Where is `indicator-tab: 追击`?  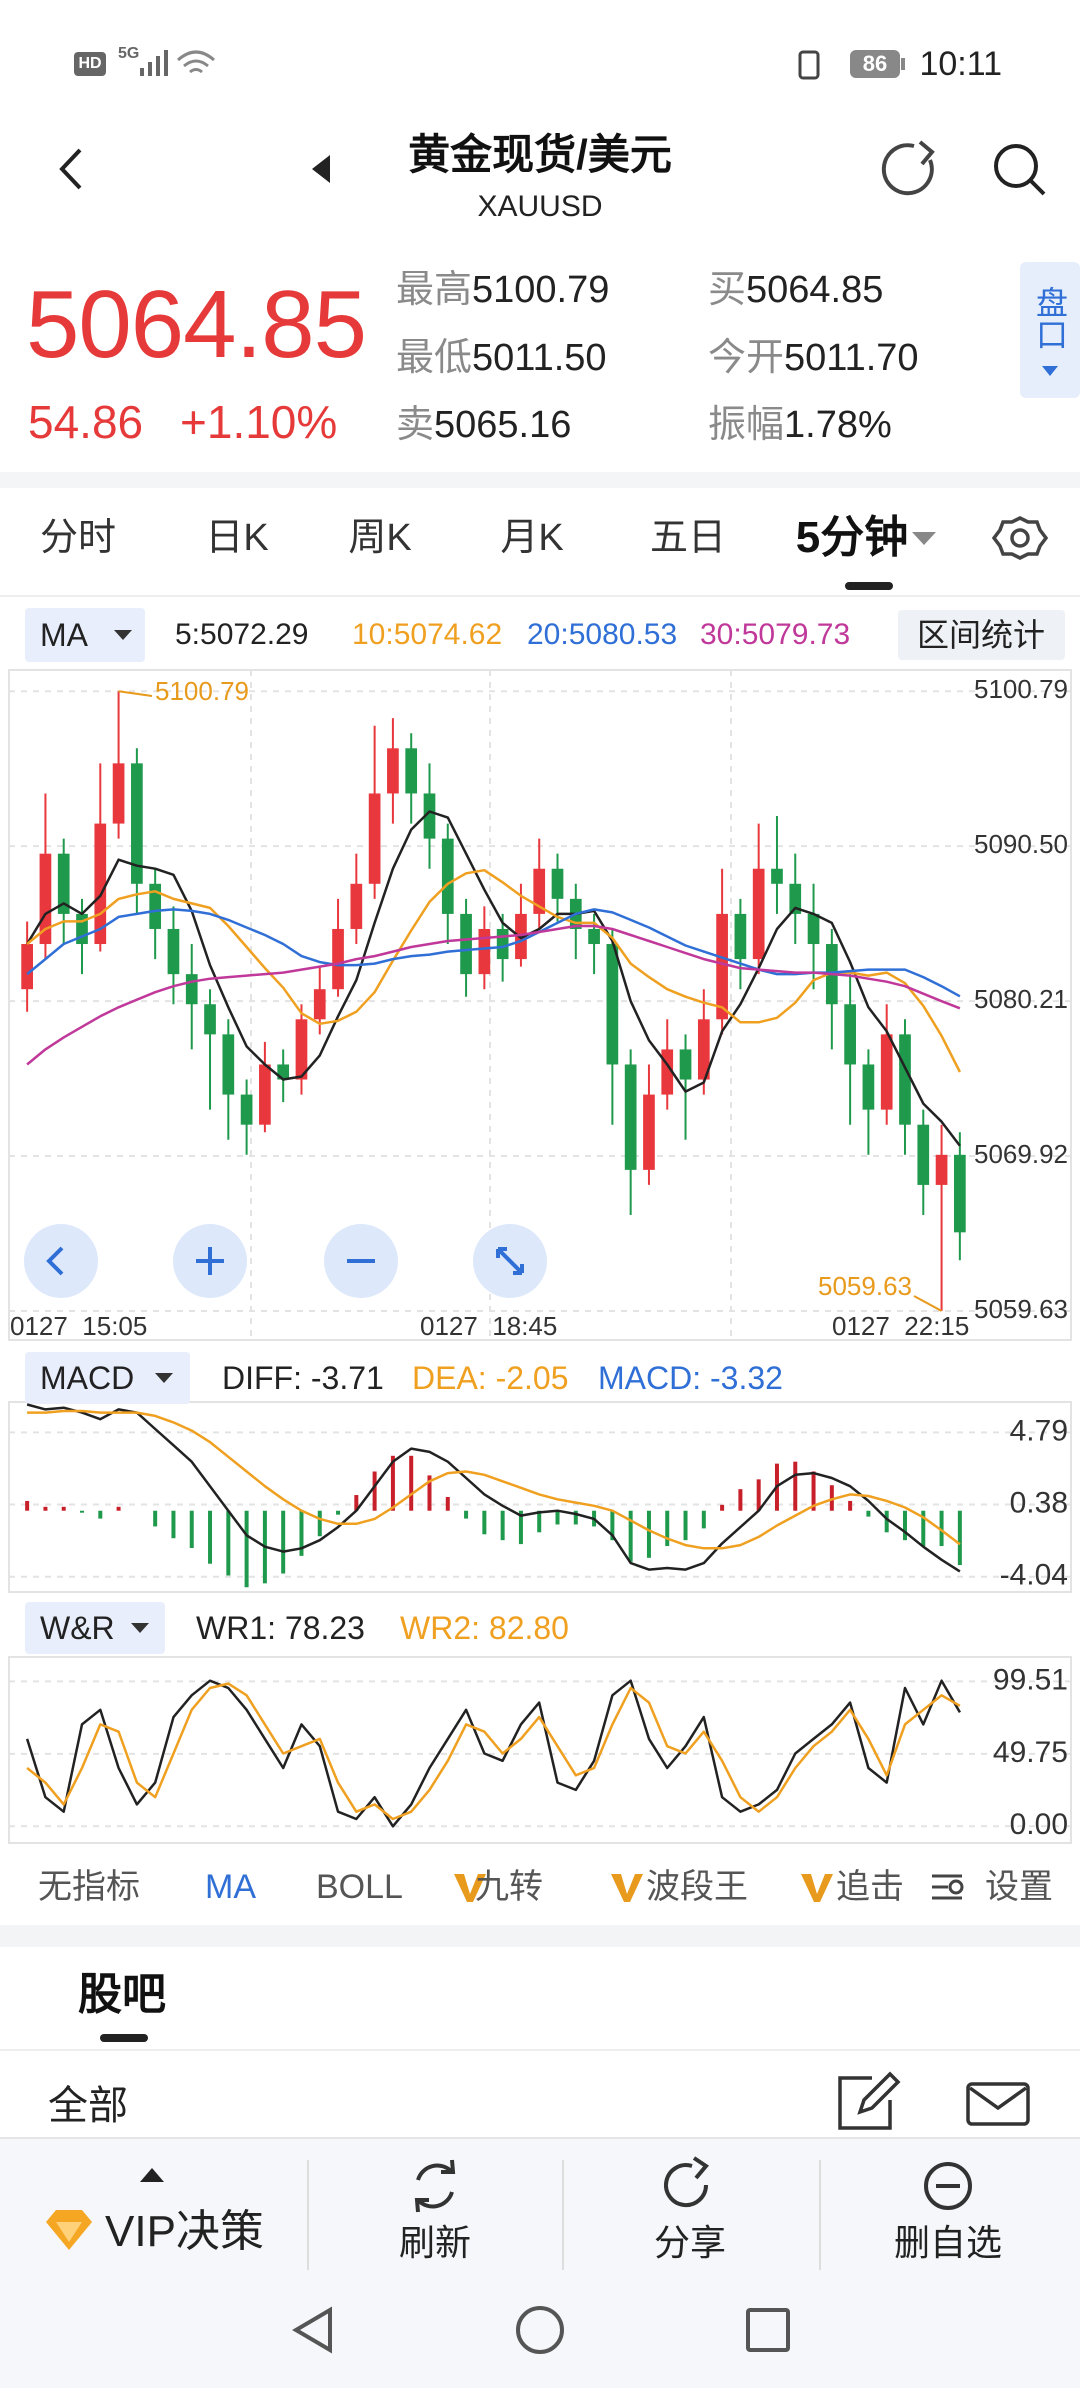 indicator-tab: 追击 is located at coordinates (870, 1887).